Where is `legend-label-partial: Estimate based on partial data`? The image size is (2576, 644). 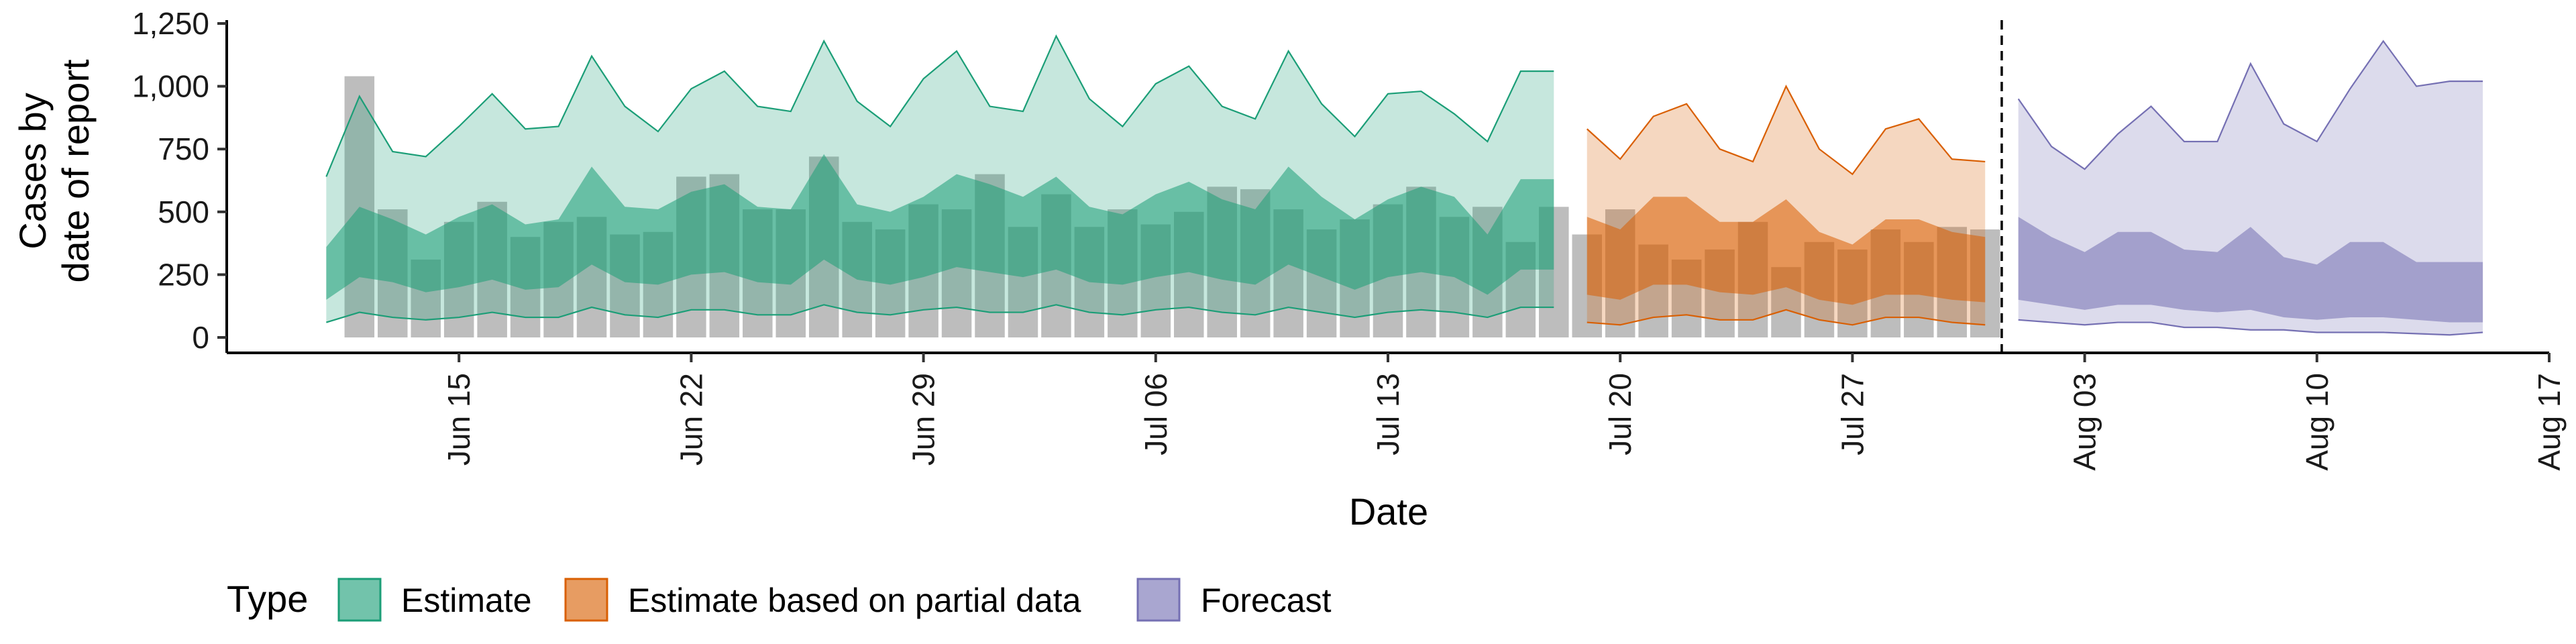 legend-label-partial: Estimate based on partial data is located at coordinates (854, 600).